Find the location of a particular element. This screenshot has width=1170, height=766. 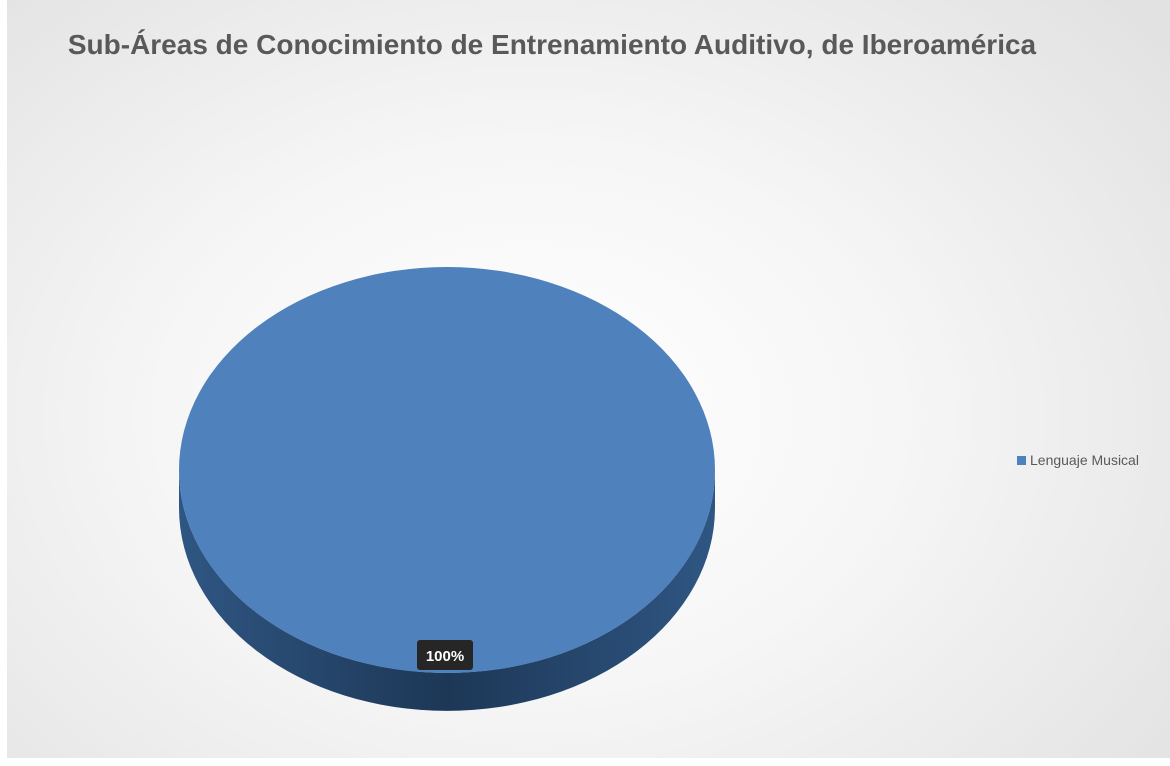

legend: Lenguaje Musical is located at coordinates (1078, 460).